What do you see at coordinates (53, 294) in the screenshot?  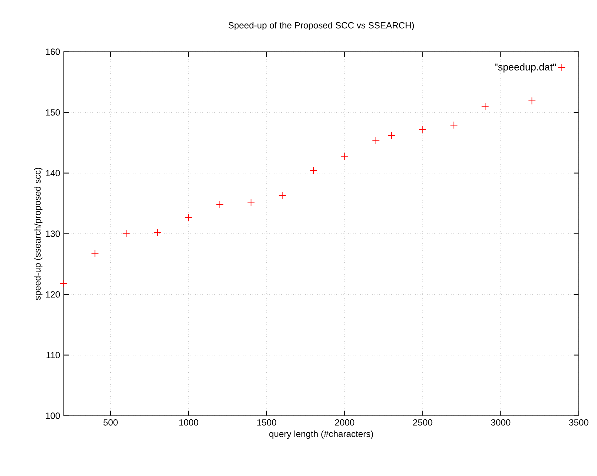 I see `y-tick-label: 120` at bounding box center [53, 294].